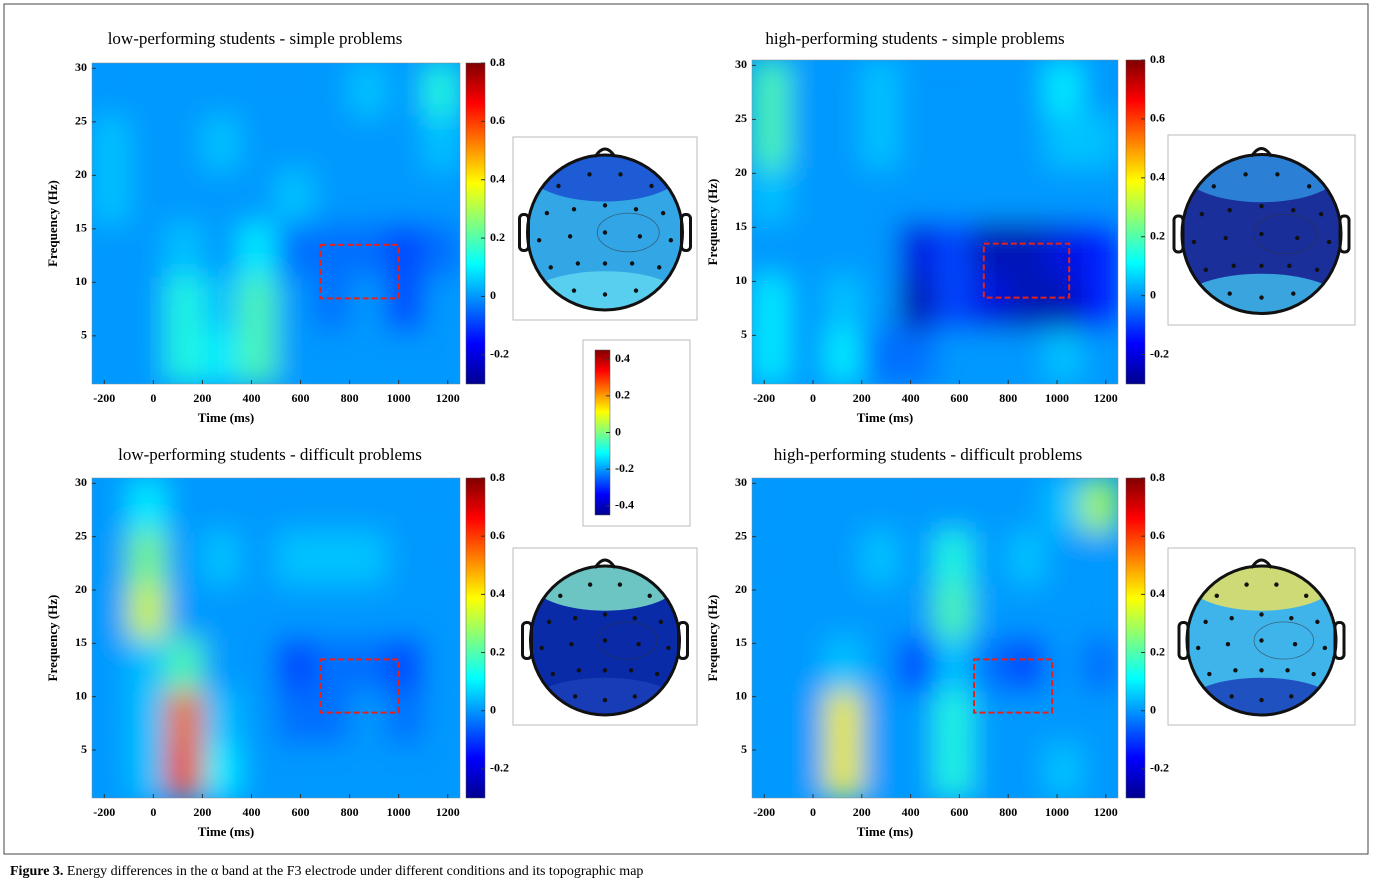 Image resolution: width=1373 pixels, height=895 pixels. Describe the element at coordinates (497, 178) in the screenshot. I see `colorbar-tick-label: 0.4` at that location.